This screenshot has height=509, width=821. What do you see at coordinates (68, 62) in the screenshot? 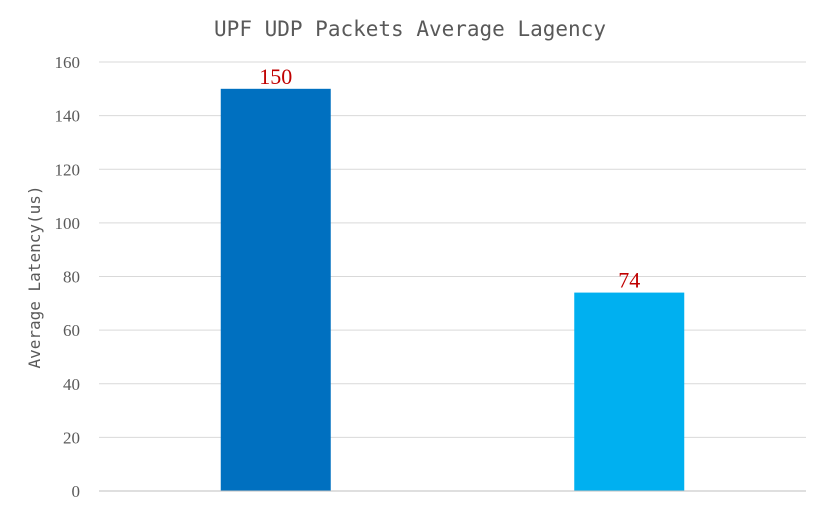
I see `y-tick-label: 160` at bounding box center [68, 62].